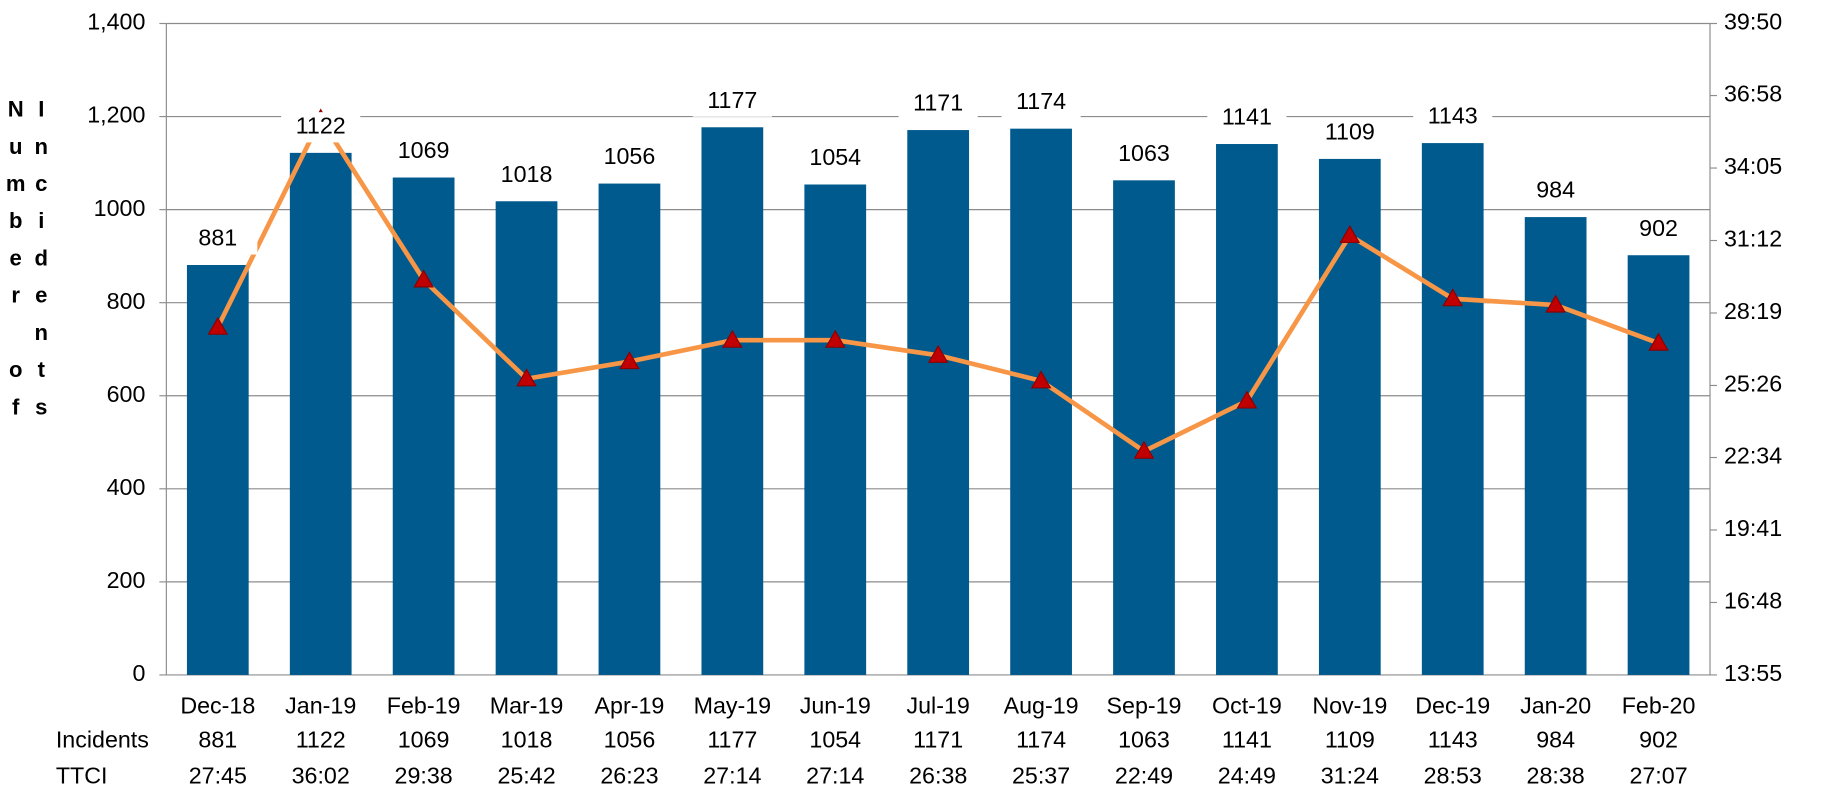  I want to click on table-cell: 1056, so click(630, 739).